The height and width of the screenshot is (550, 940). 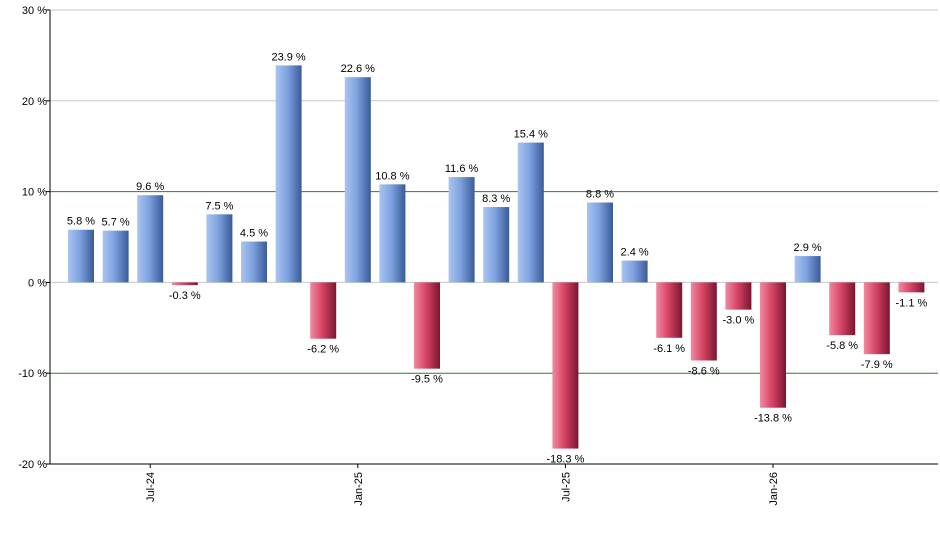 I want to click on bar-data-label: -1.1 %, so click(x=912, y=303).